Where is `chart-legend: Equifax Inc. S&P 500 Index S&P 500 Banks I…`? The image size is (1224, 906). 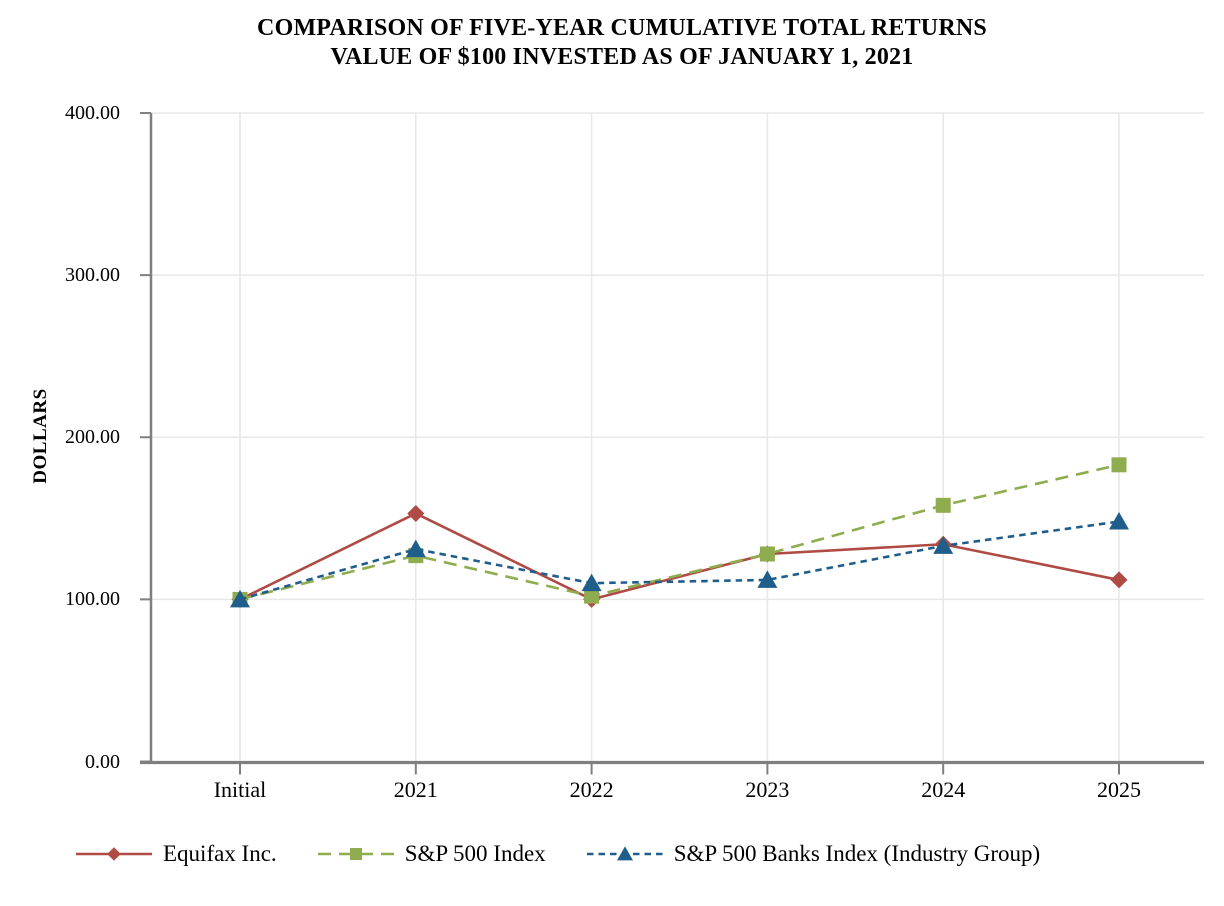 chart-legend: Equifax Inc. S&P 500 Index S&P 500 Banks I… is located at coordinates (557, 854).